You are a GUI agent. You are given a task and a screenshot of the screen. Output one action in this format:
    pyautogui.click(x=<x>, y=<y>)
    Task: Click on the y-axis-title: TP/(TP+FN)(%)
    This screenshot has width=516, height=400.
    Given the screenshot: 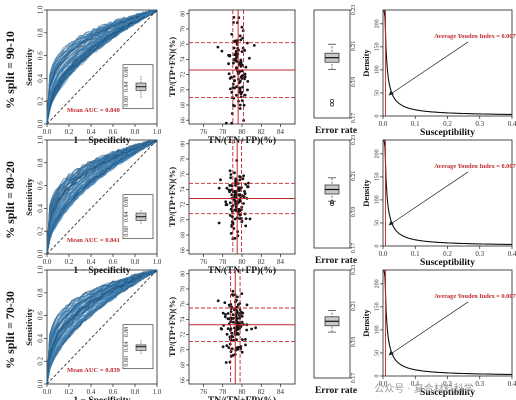 What is the action you would take?
    pyautogui.click(x=172, y=197)
    